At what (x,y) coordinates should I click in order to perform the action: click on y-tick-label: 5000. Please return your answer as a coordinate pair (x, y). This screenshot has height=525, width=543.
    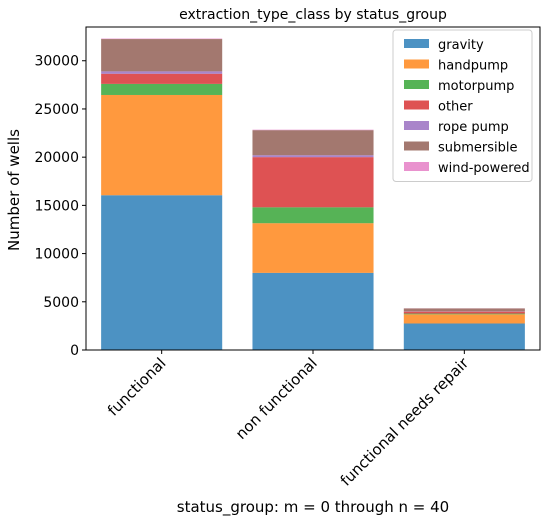
    Looking at the image, I should click on (61, 303).